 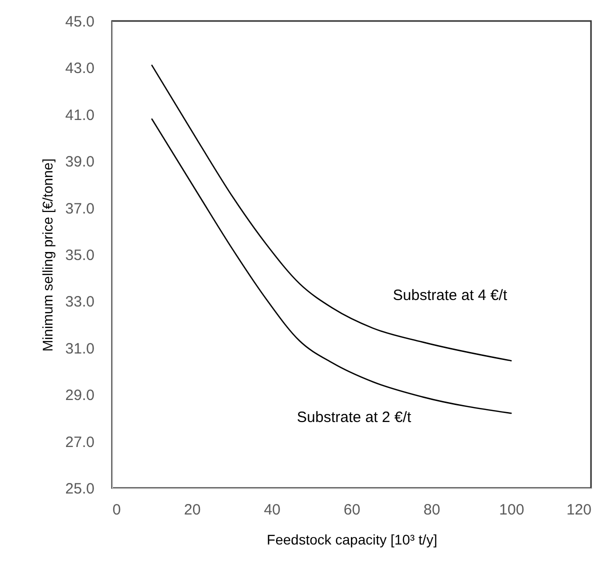 I want to click on y-tick-label: 45.0, so click(x=79, y=22).